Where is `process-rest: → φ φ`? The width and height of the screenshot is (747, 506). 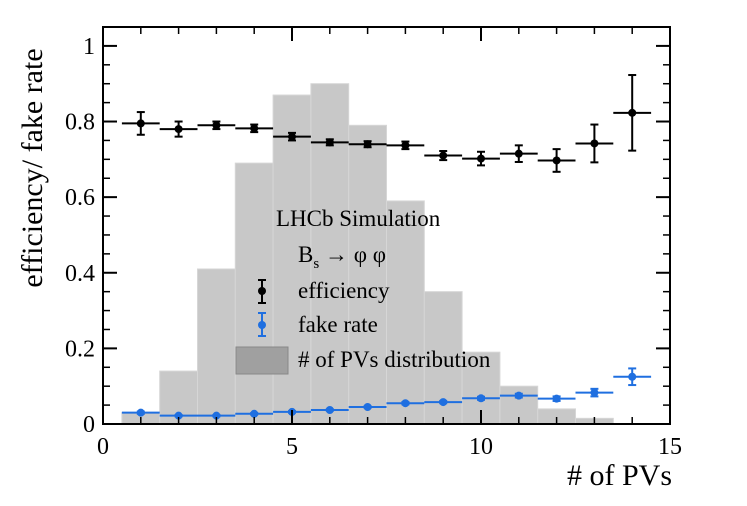
process-rest: → φ φ is located at coordinates (352, 254).